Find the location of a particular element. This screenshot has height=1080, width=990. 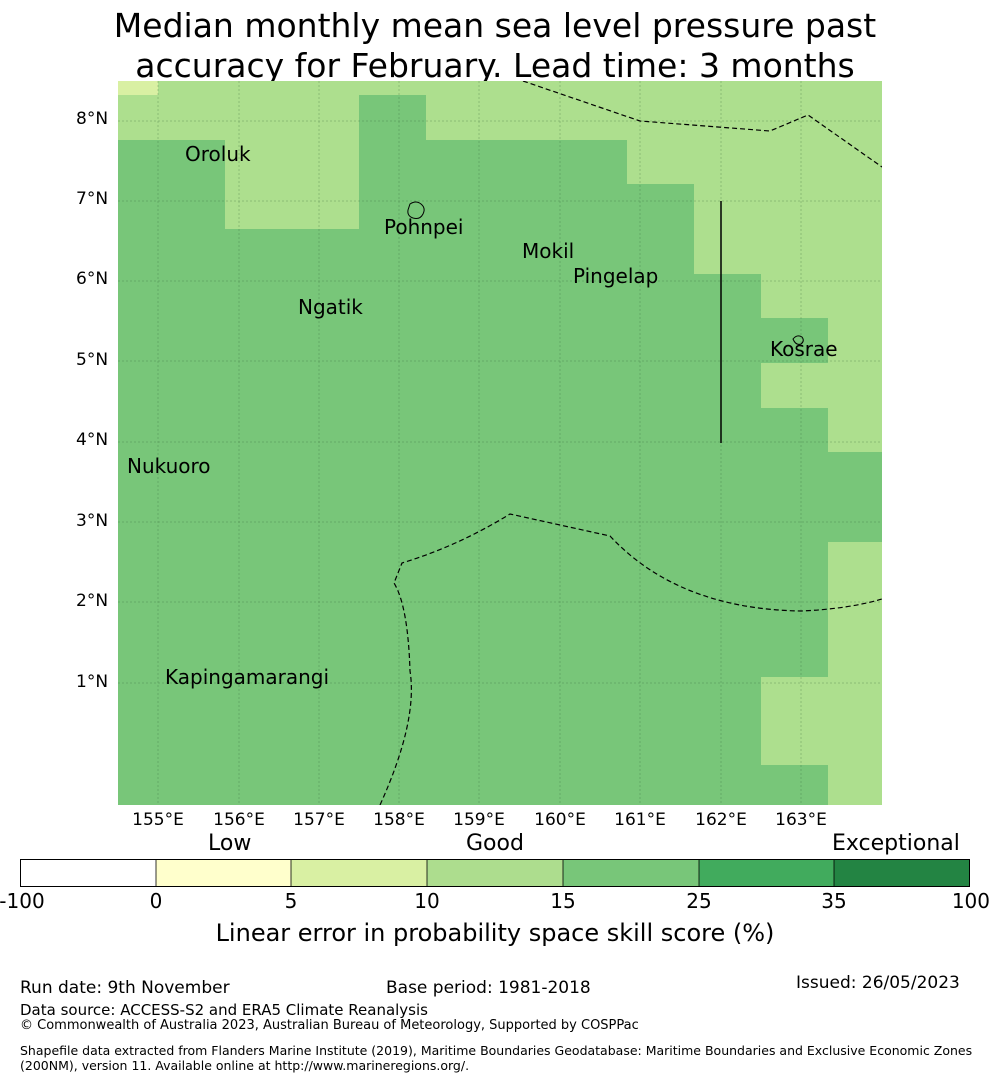

cell-pale is located at coordinates (138, 88).